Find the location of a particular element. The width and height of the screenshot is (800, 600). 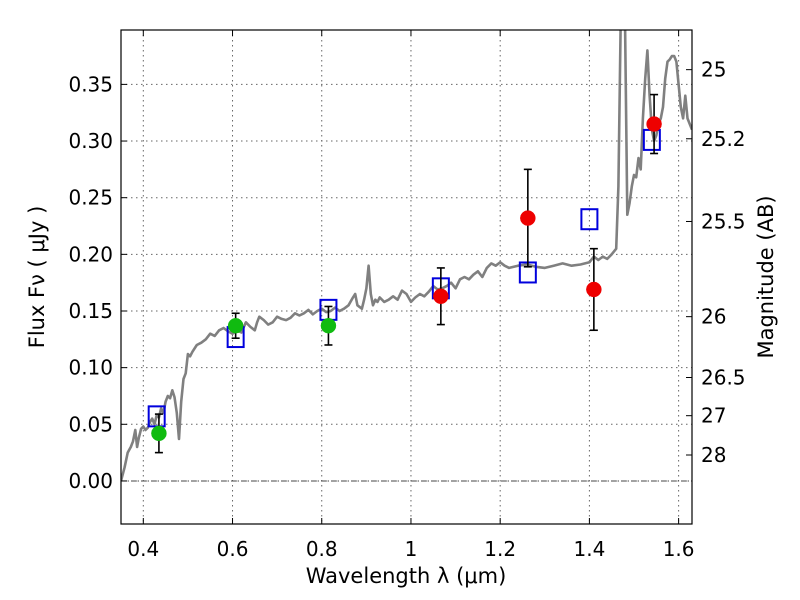

magnitude-tick-labels: 25 25.2 25.5 26 26.5 27 28 is located at coordinates (723, 262).